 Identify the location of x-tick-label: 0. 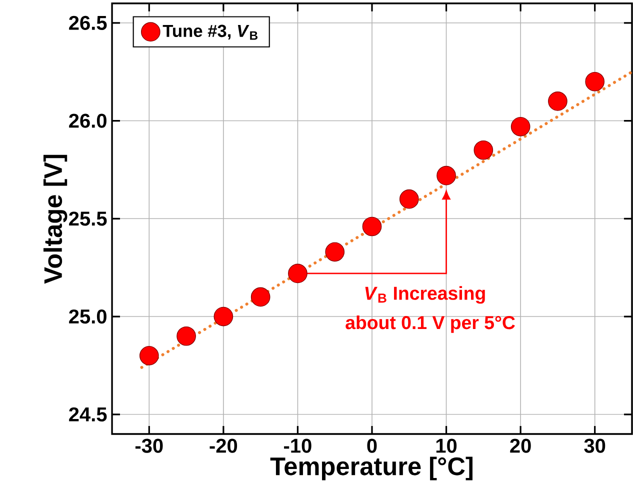
(372, 445).